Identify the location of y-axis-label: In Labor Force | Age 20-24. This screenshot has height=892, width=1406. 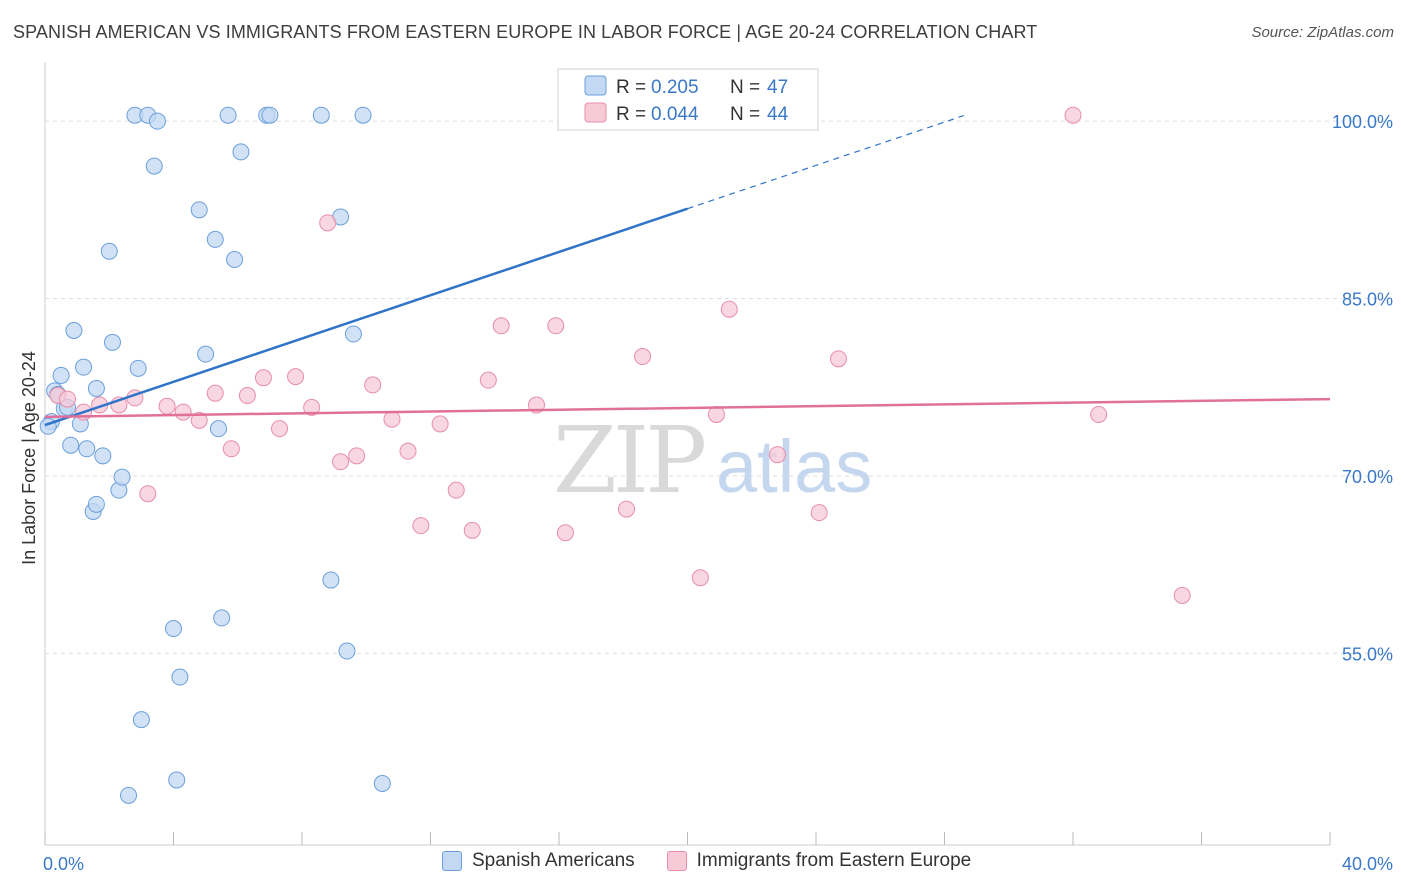
(29, 458).